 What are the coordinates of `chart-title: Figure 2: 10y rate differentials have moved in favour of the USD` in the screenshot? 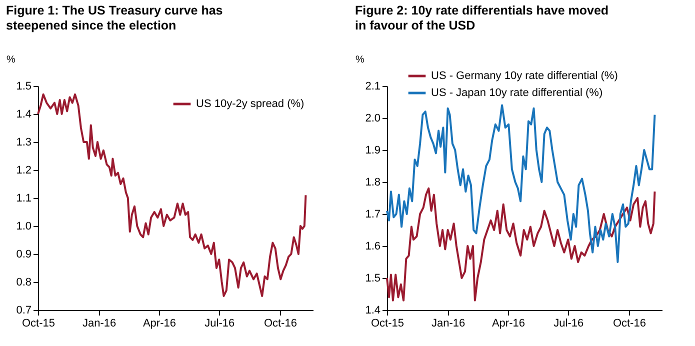 It's located at (482, 18).